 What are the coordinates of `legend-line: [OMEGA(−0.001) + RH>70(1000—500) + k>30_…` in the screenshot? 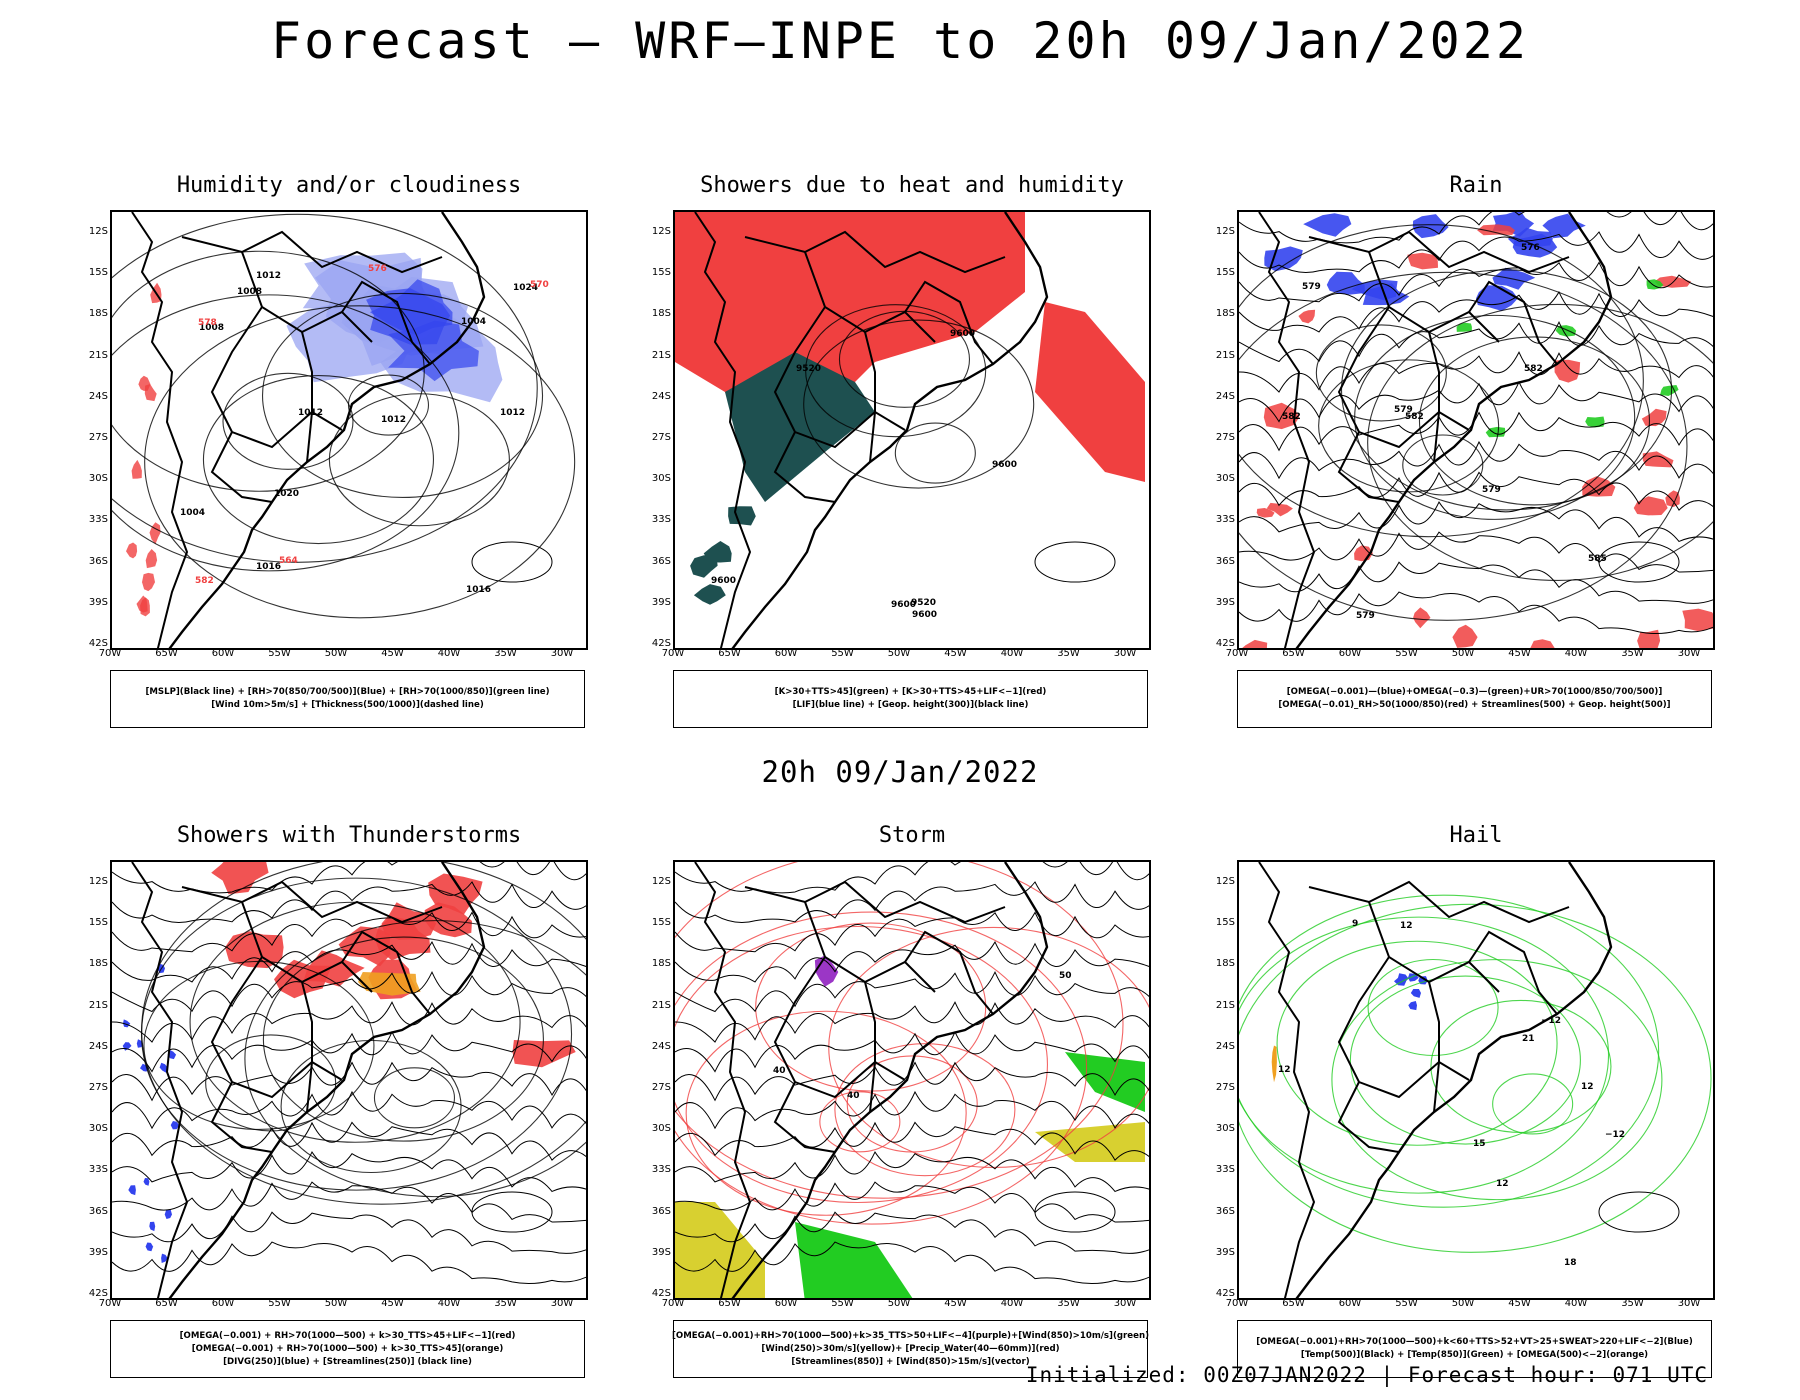 It's located at (347, 1335).